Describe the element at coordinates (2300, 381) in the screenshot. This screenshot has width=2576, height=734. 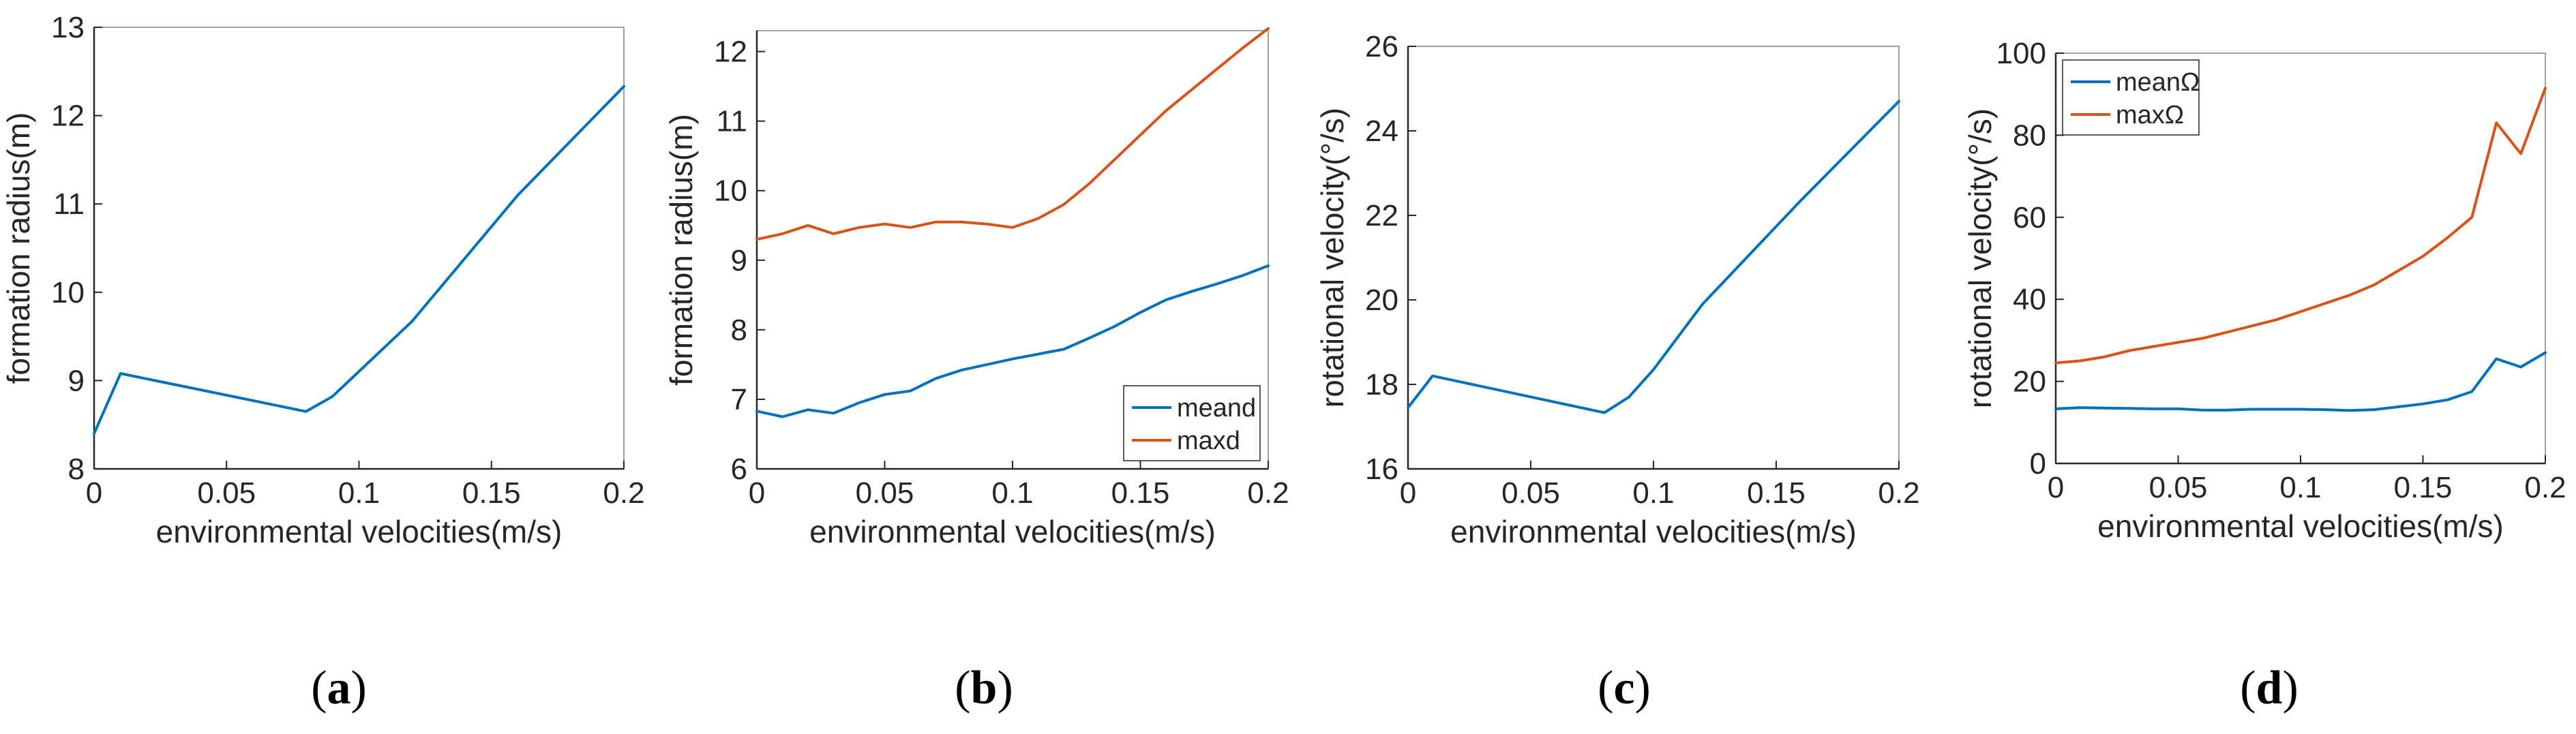
I see `series-line-meanΩ` at that location.